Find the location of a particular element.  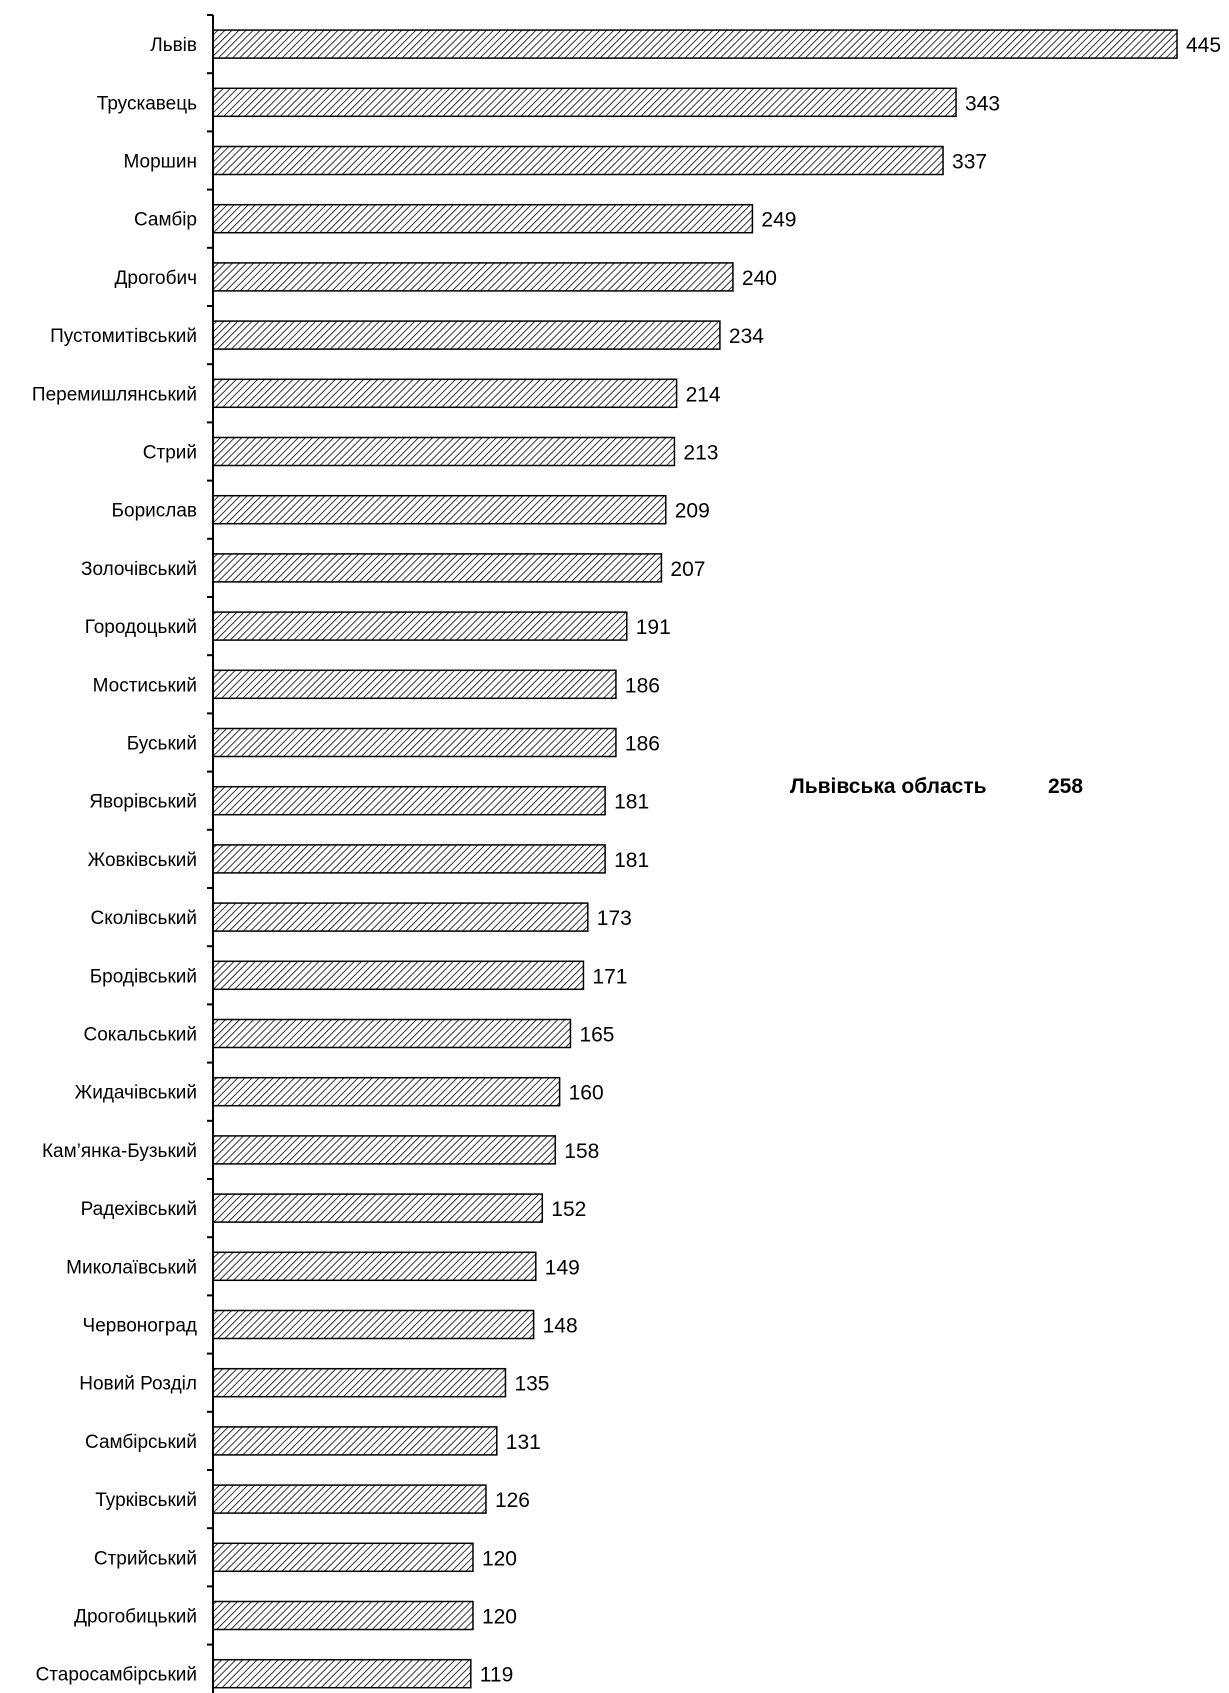

category-label: Трускавець is located at coordinates (147, 103).